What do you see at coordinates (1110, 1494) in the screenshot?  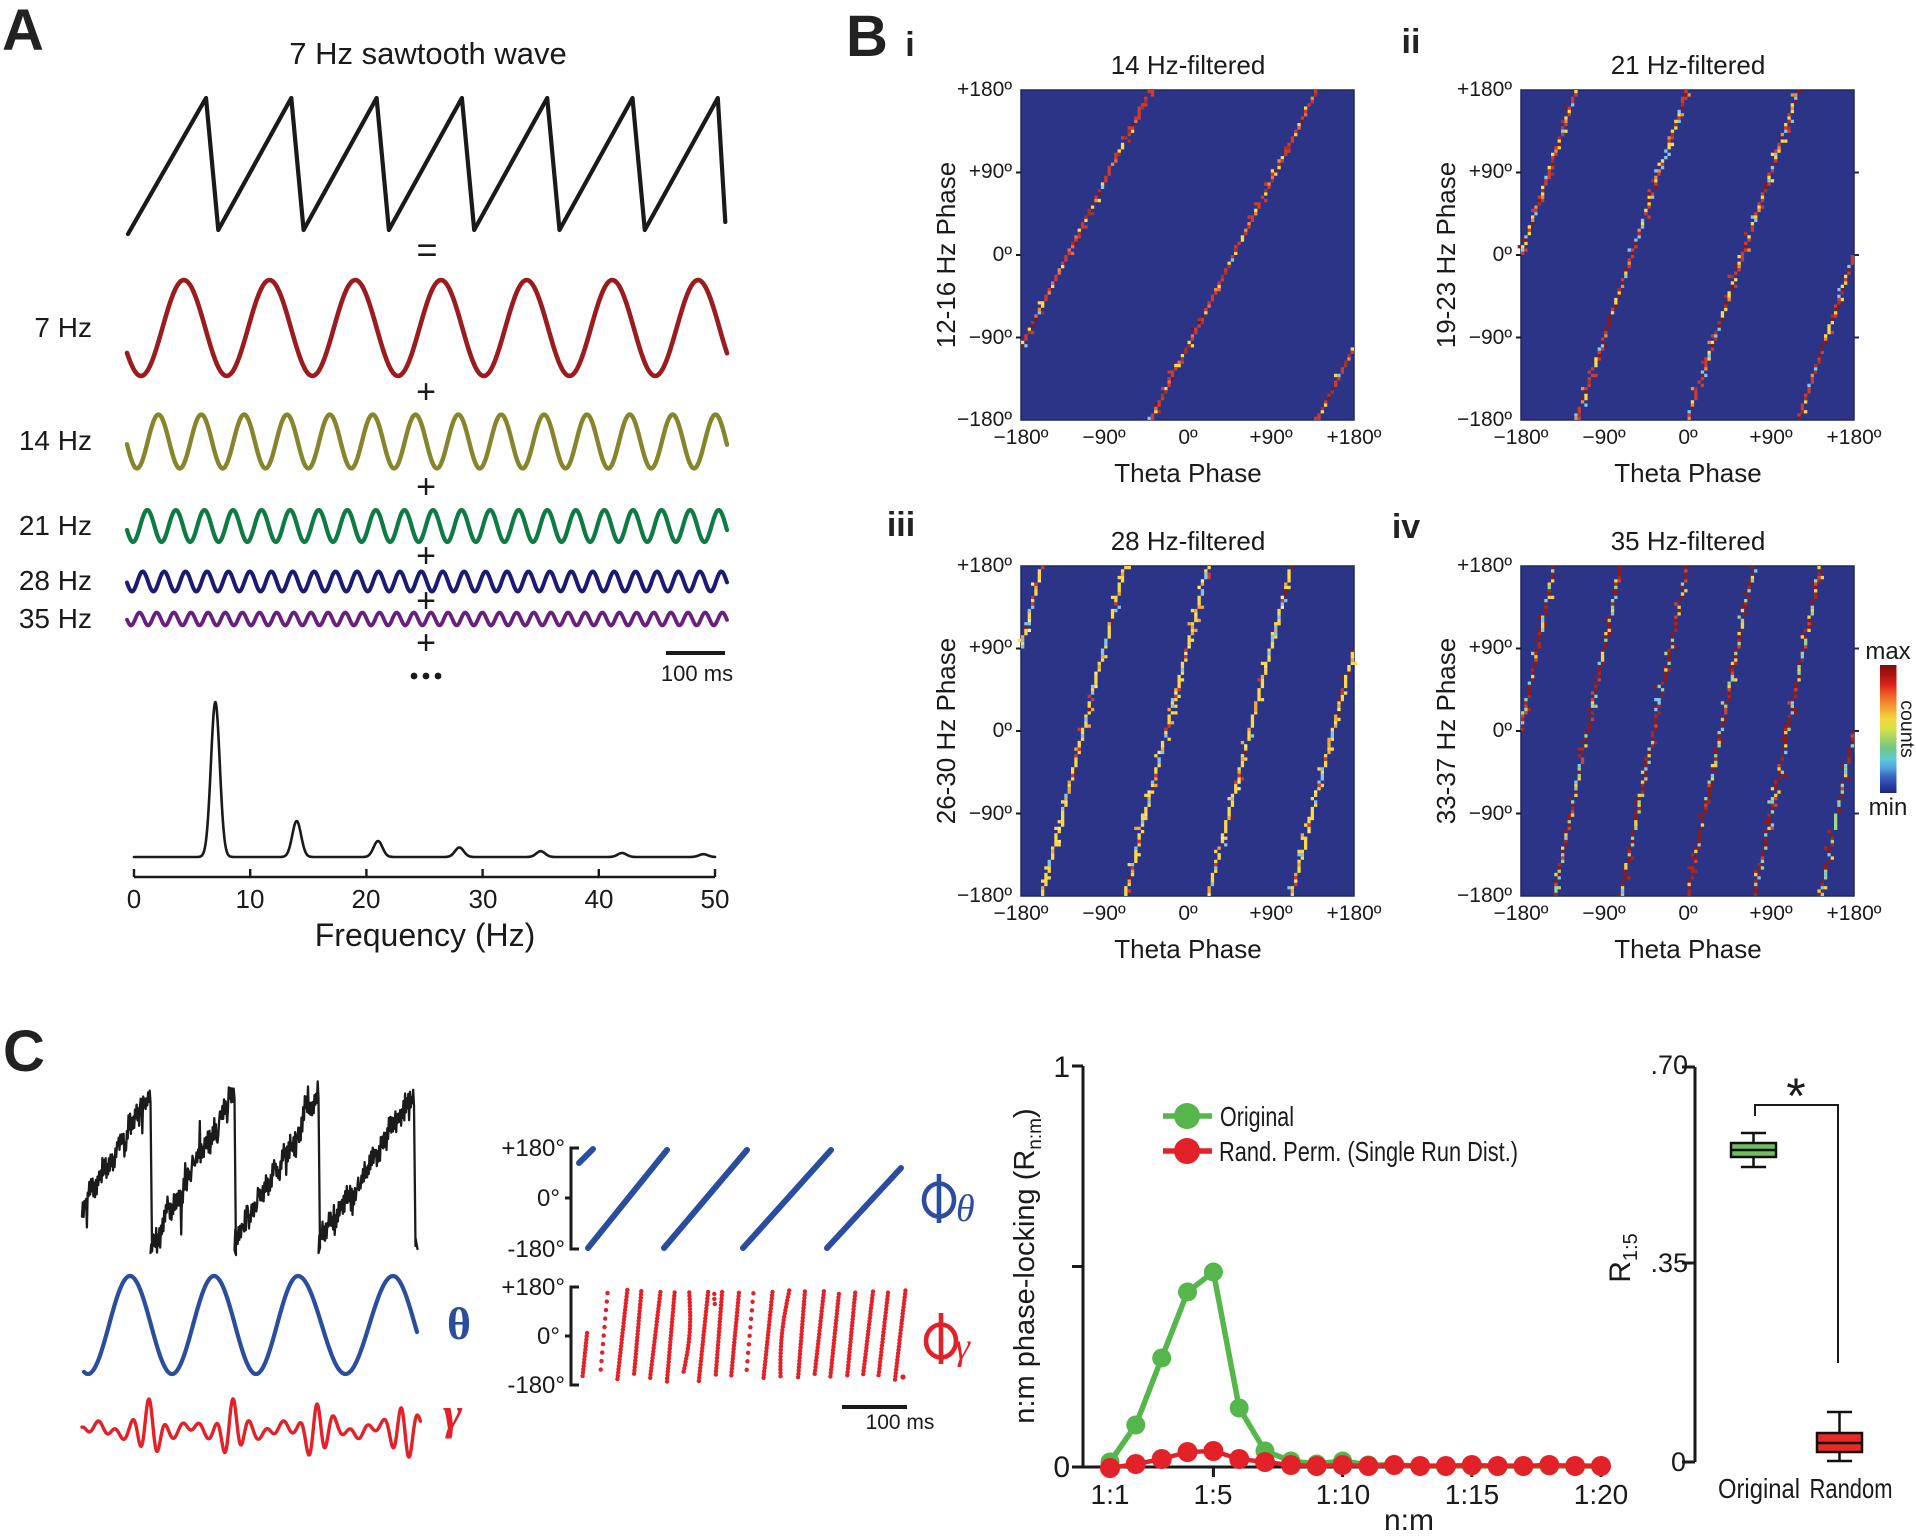 I see `svg-text: 1:1` at bounding box center [1110, 1494].